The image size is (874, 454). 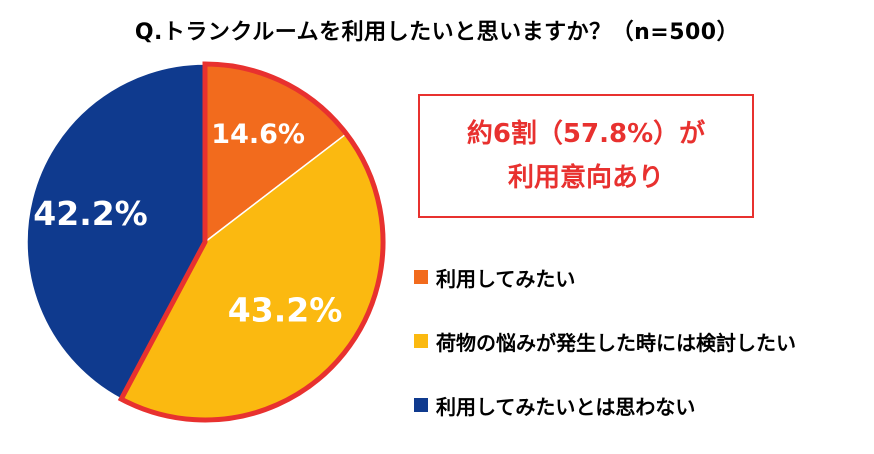 I want to click on callout-line-2: 利用意向あり, so click(x=585, y=178).